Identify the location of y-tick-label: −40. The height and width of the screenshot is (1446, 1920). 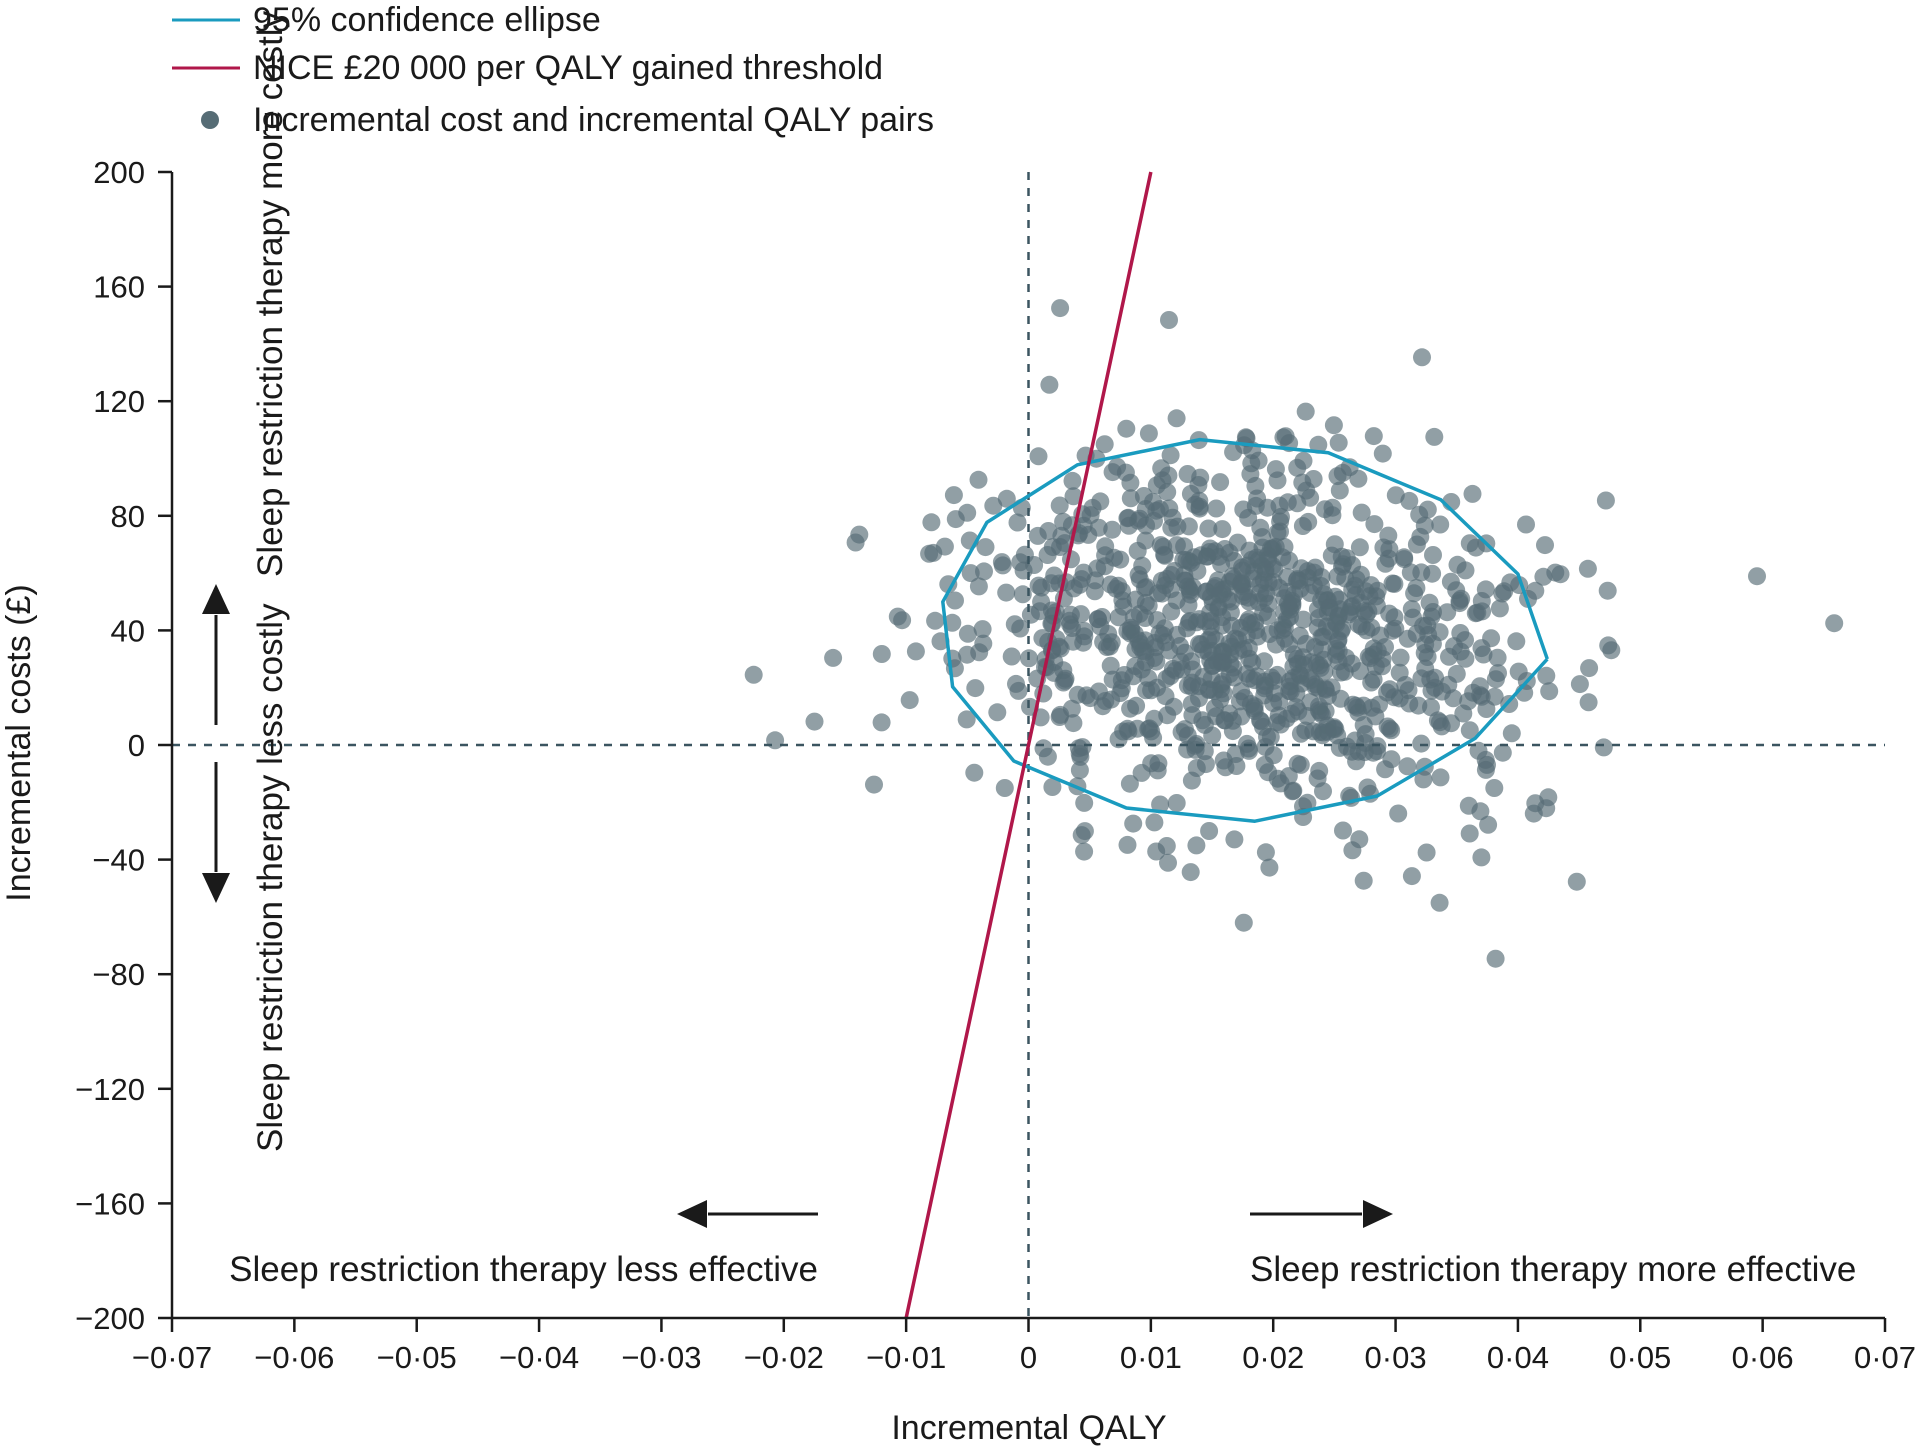
(118, 860).